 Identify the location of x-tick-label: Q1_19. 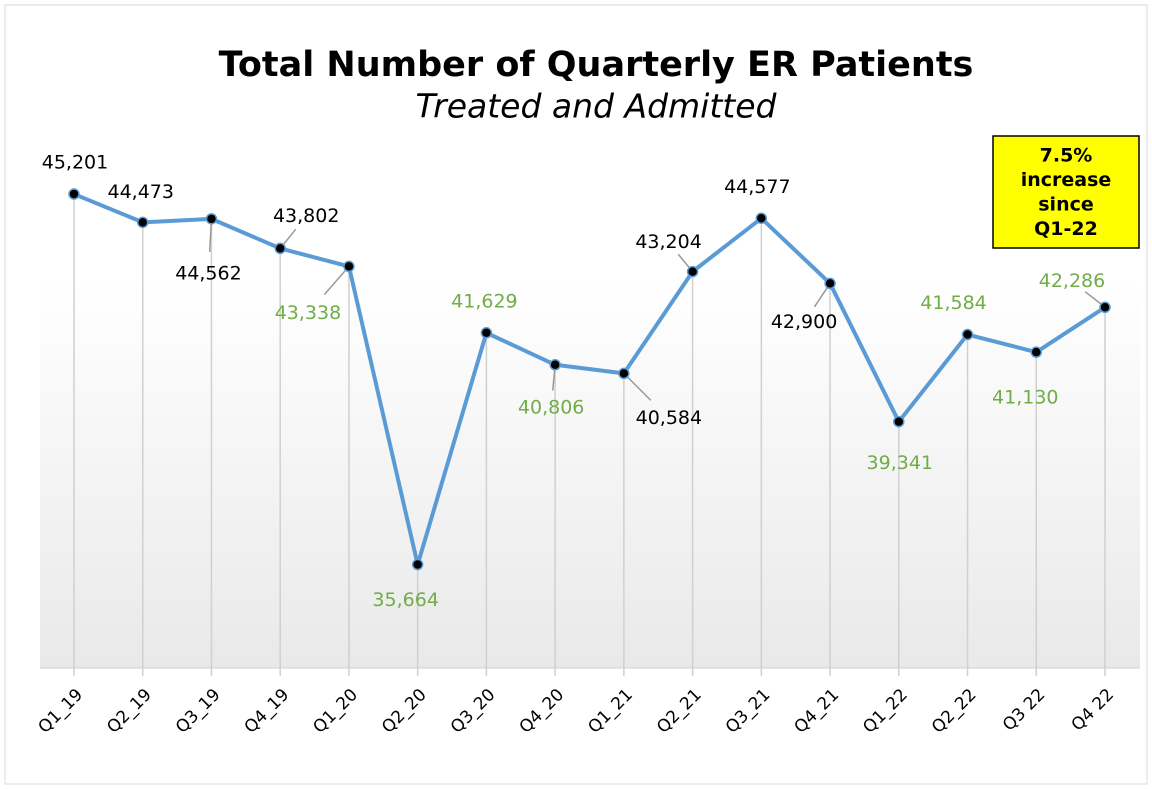
(61, 711).